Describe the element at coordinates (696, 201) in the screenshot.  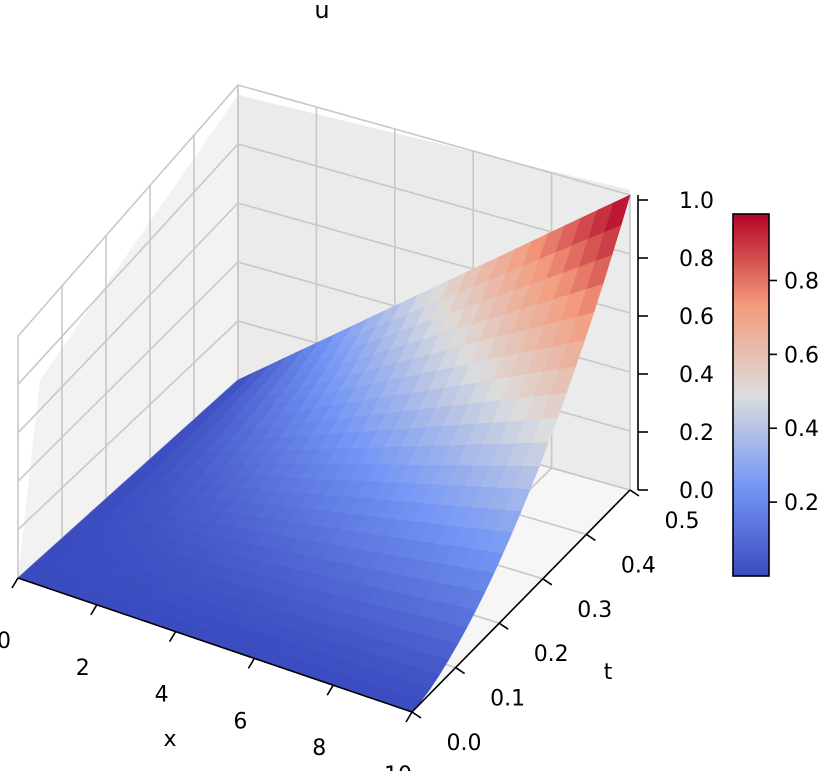
I see `z-tick-label-5: 1.0` at that location.